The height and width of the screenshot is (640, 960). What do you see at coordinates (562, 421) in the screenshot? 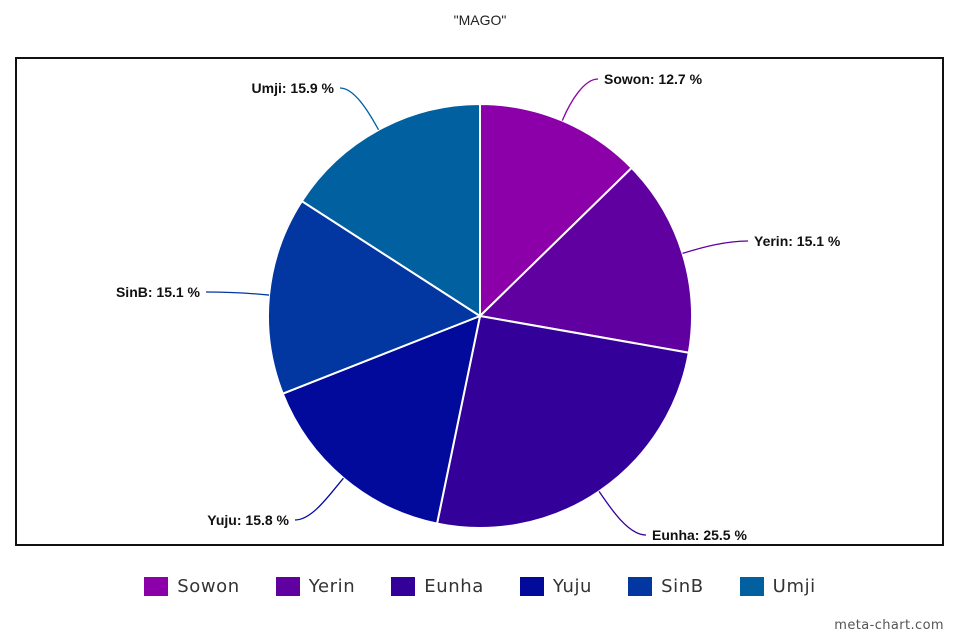
I see `pie-slice-eunha` at bounding box center [562, 421].